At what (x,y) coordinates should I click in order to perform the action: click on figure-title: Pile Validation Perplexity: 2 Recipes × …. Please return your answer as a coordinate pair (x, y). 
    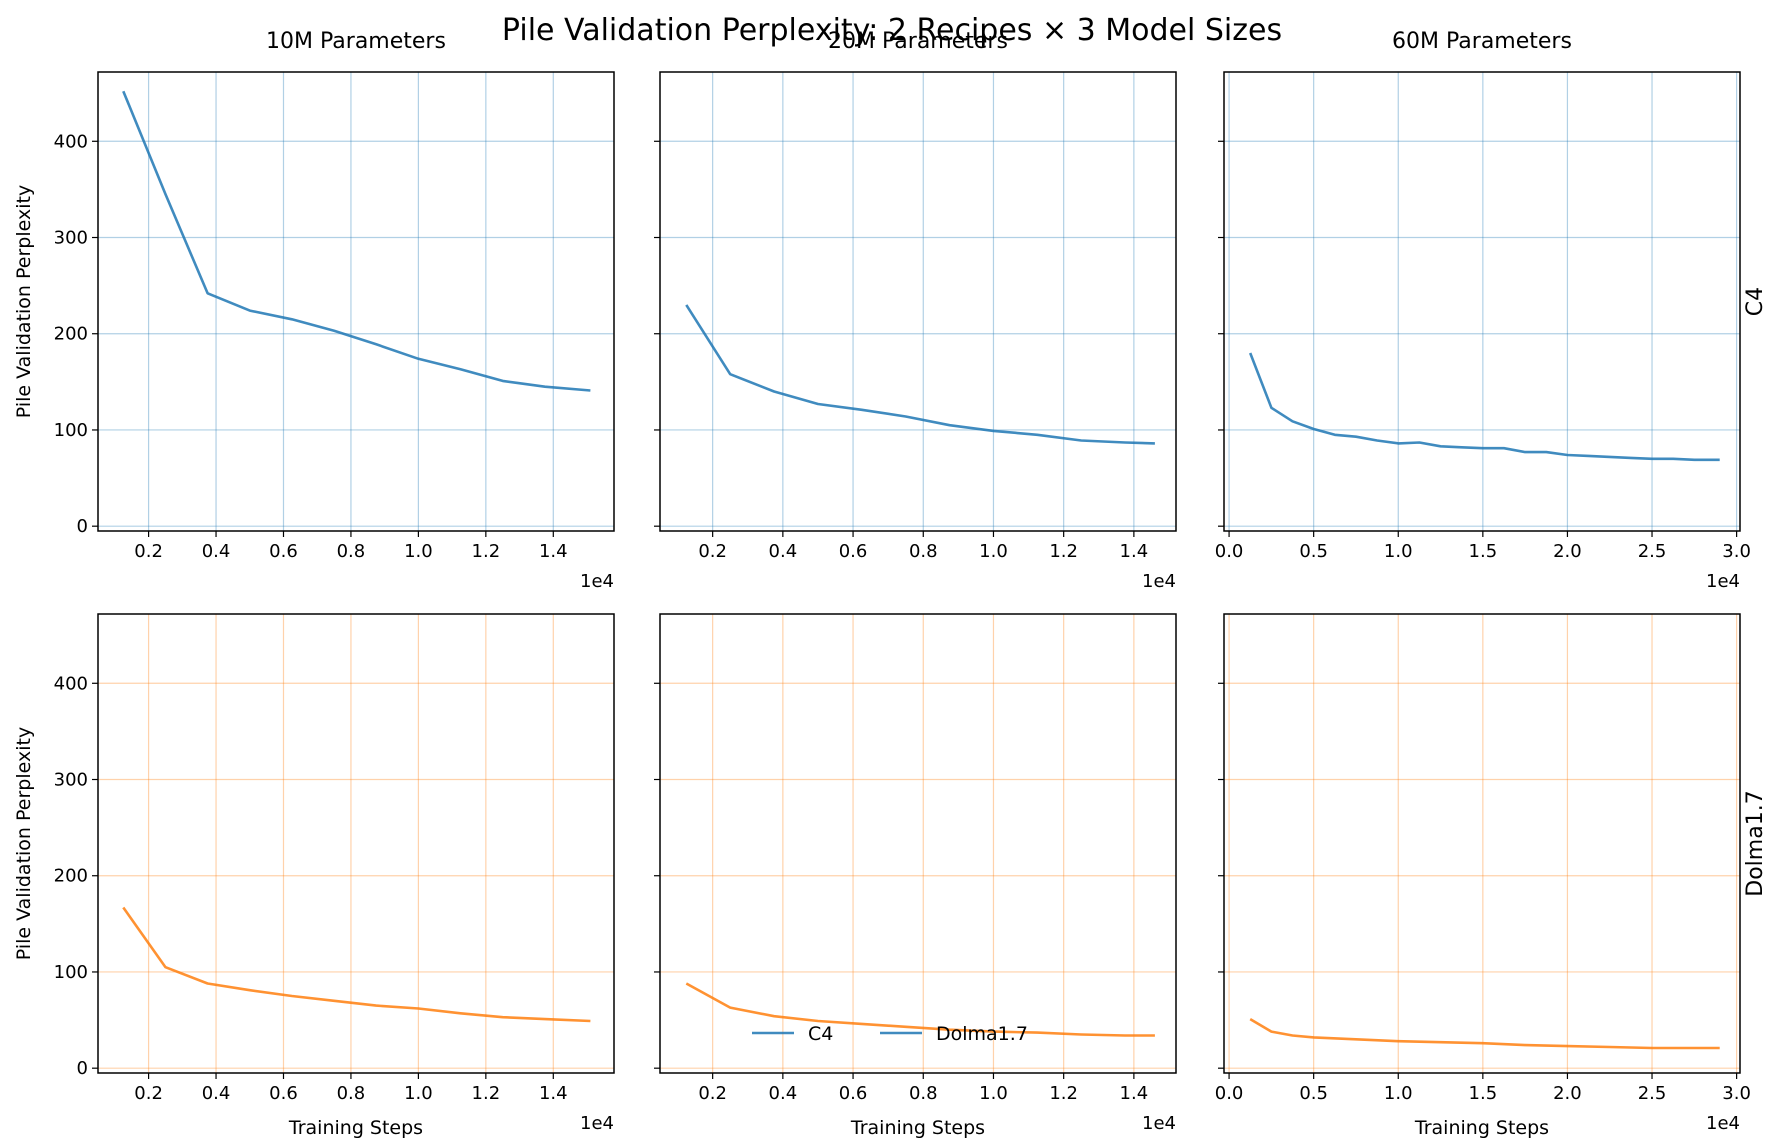
    Looking at the image, I should click on (892, 30).